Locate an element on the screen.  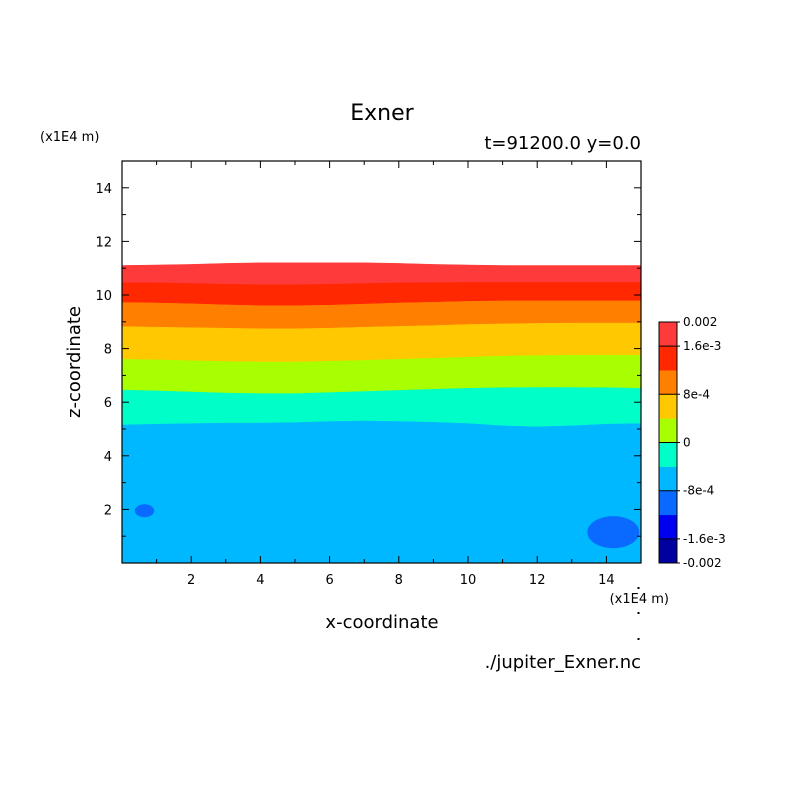
x-tick-label: 12 is located at coordinates (537, 580).